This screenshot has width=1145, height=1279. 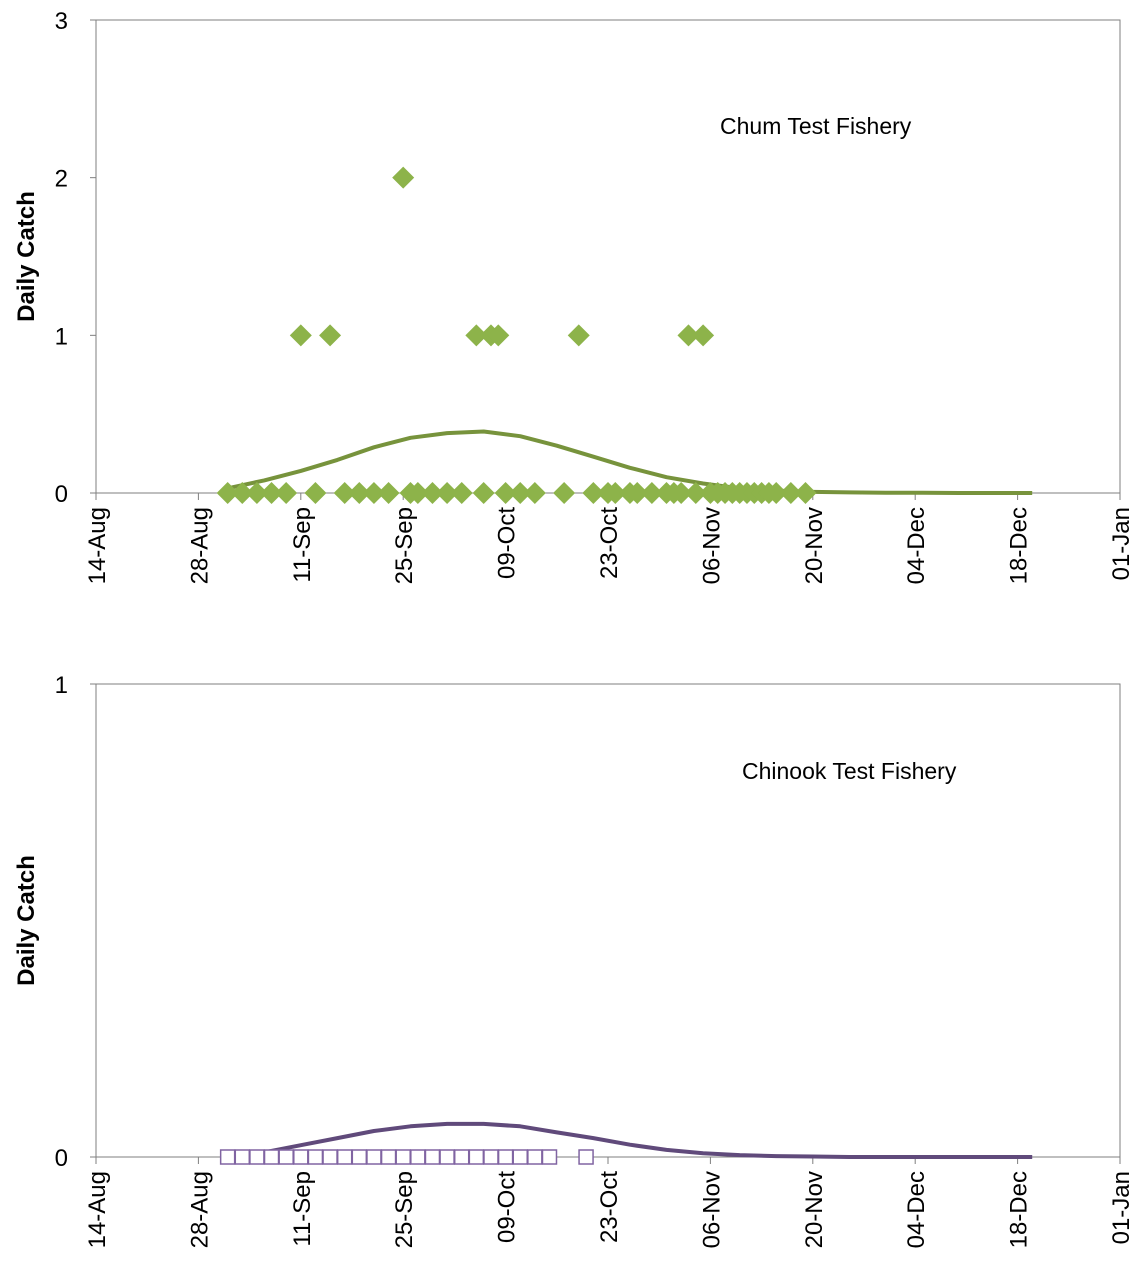 I want to click on chart-annotation: Chum Test Fishery, so click(x=816, y=126).